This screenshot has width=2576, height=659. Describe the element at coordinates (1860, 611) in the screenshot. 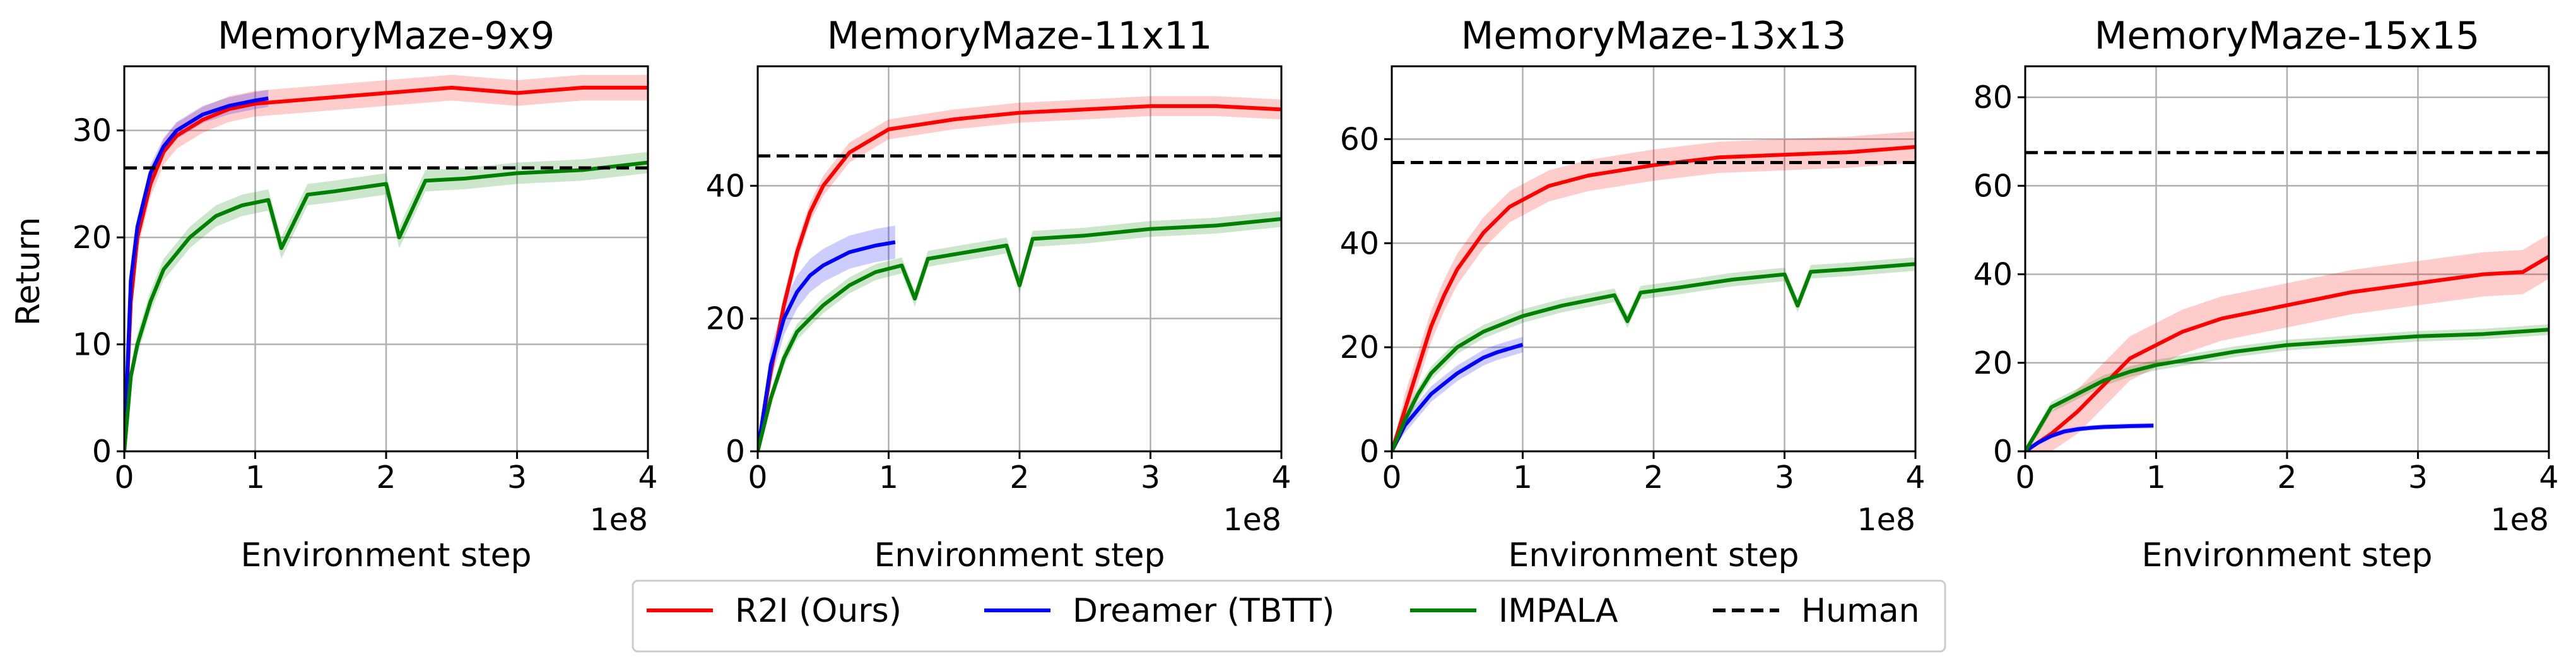

I see `legend-label: Human` at that location.